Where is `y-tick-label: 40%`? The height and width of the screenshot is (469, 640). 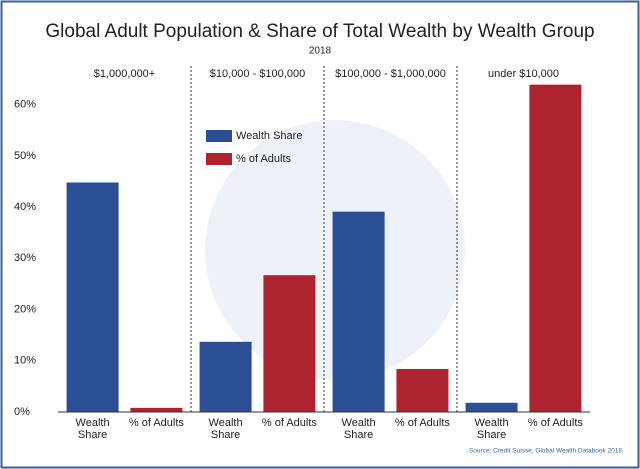 y-tick-label: 40% is located at coordinates (25, 207).